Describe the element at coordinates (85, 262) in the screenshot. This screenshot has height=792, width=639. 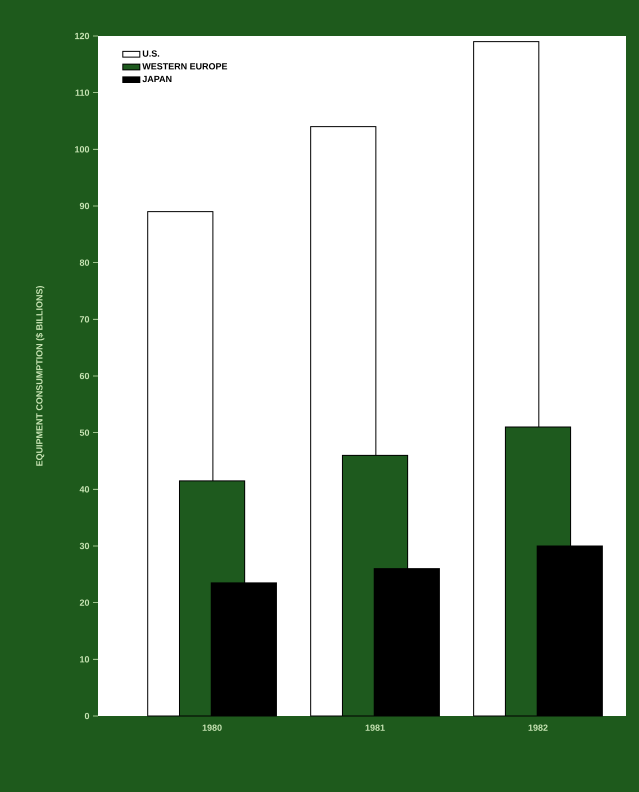
I see `y-tick-label: 80` at that location.